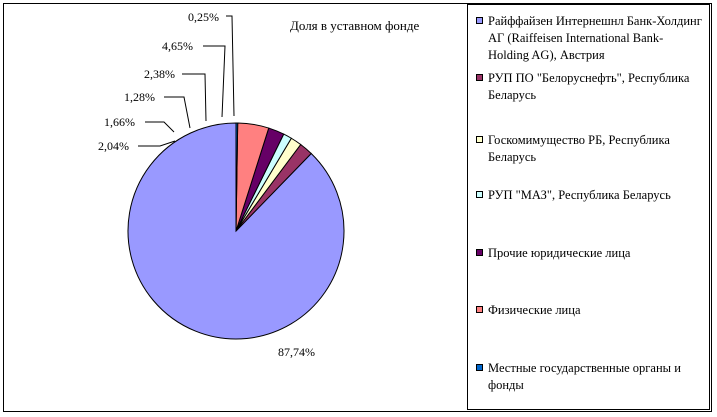  What do you see at coordinates (355, 25) in the screenshot?
I see `chart-title: Доля в уставном фонде` at bounding box center [355, 25].